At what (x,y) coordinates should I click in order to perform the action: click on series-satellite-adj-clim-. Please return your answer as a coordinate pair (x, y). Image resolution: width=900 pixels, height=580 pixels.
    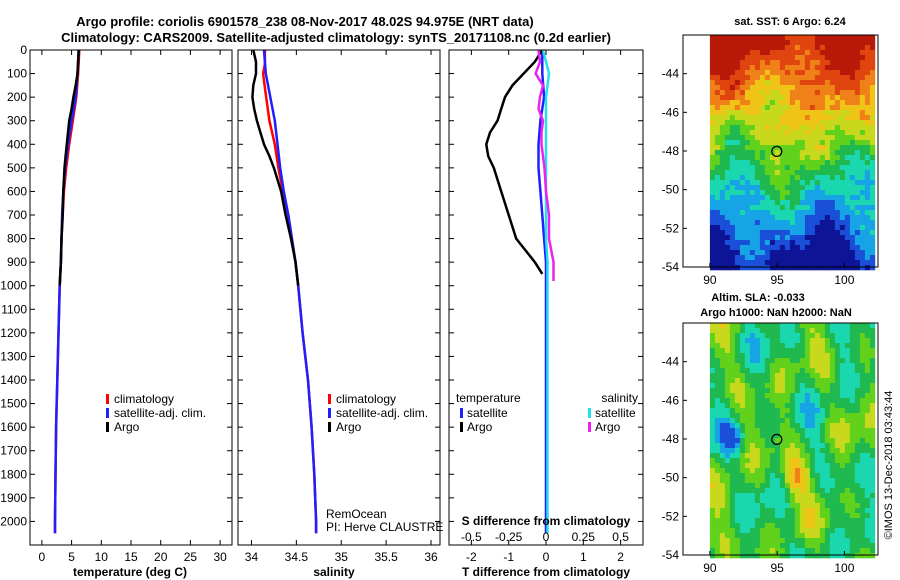
    Looking at the image, I should click on (290, 291).